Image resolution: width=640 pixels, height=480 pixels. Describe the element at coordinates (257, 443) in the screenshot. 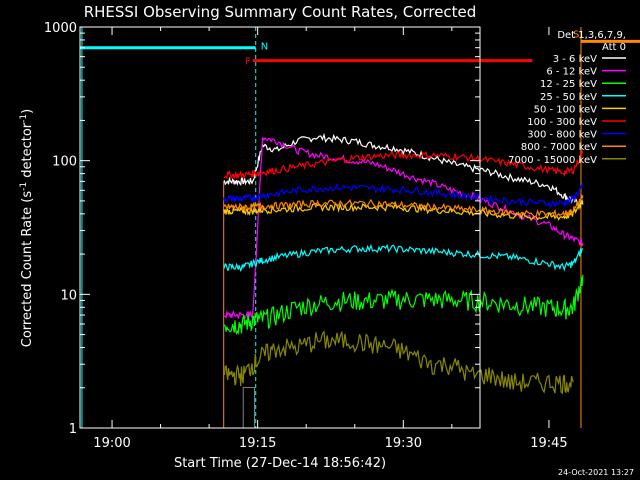

I see `x-tick-label: 19:15` at that location.